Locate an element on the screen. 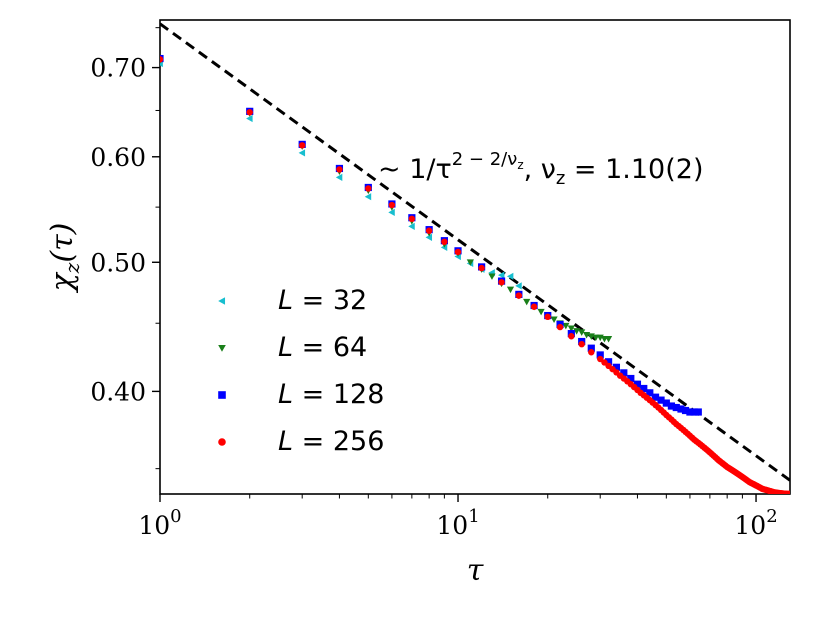  legend-item: L = 64 is located at coordinates (292, 347).